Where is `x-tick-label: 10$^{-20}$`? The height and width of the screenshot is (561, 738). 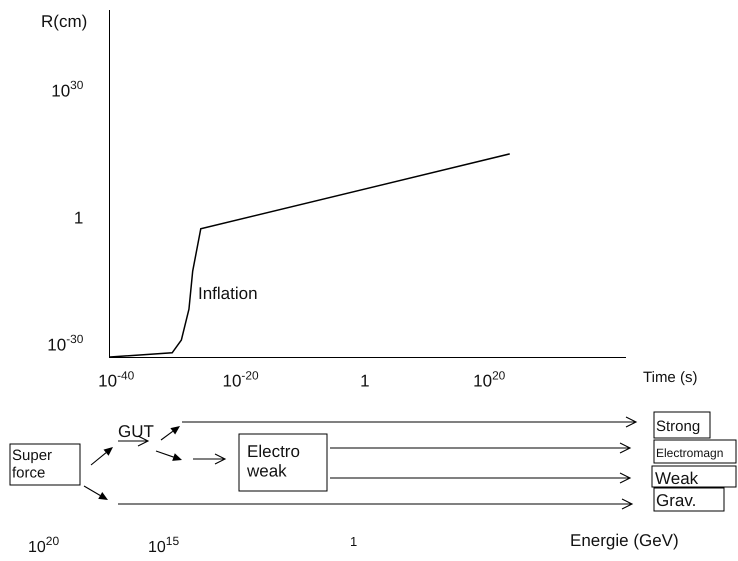 x-tick-label: 10$^{-20}$ is located at coordinates (240, 379).